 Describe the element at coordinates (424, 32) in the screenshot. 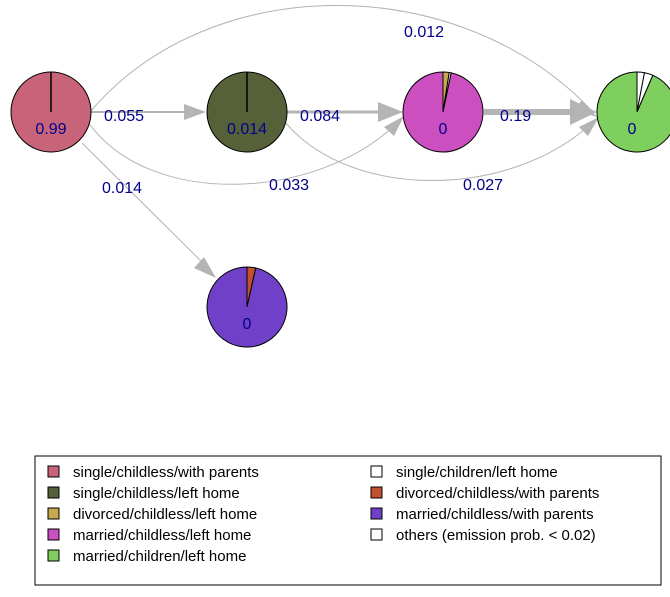

I see `label-s1-s4: 0.012` at that location.